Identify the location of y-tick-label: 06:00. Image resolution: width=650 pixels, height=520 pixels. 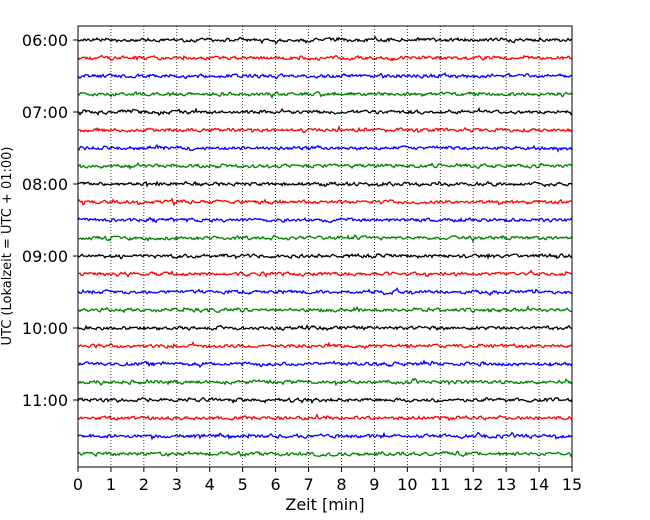
(45, 40).